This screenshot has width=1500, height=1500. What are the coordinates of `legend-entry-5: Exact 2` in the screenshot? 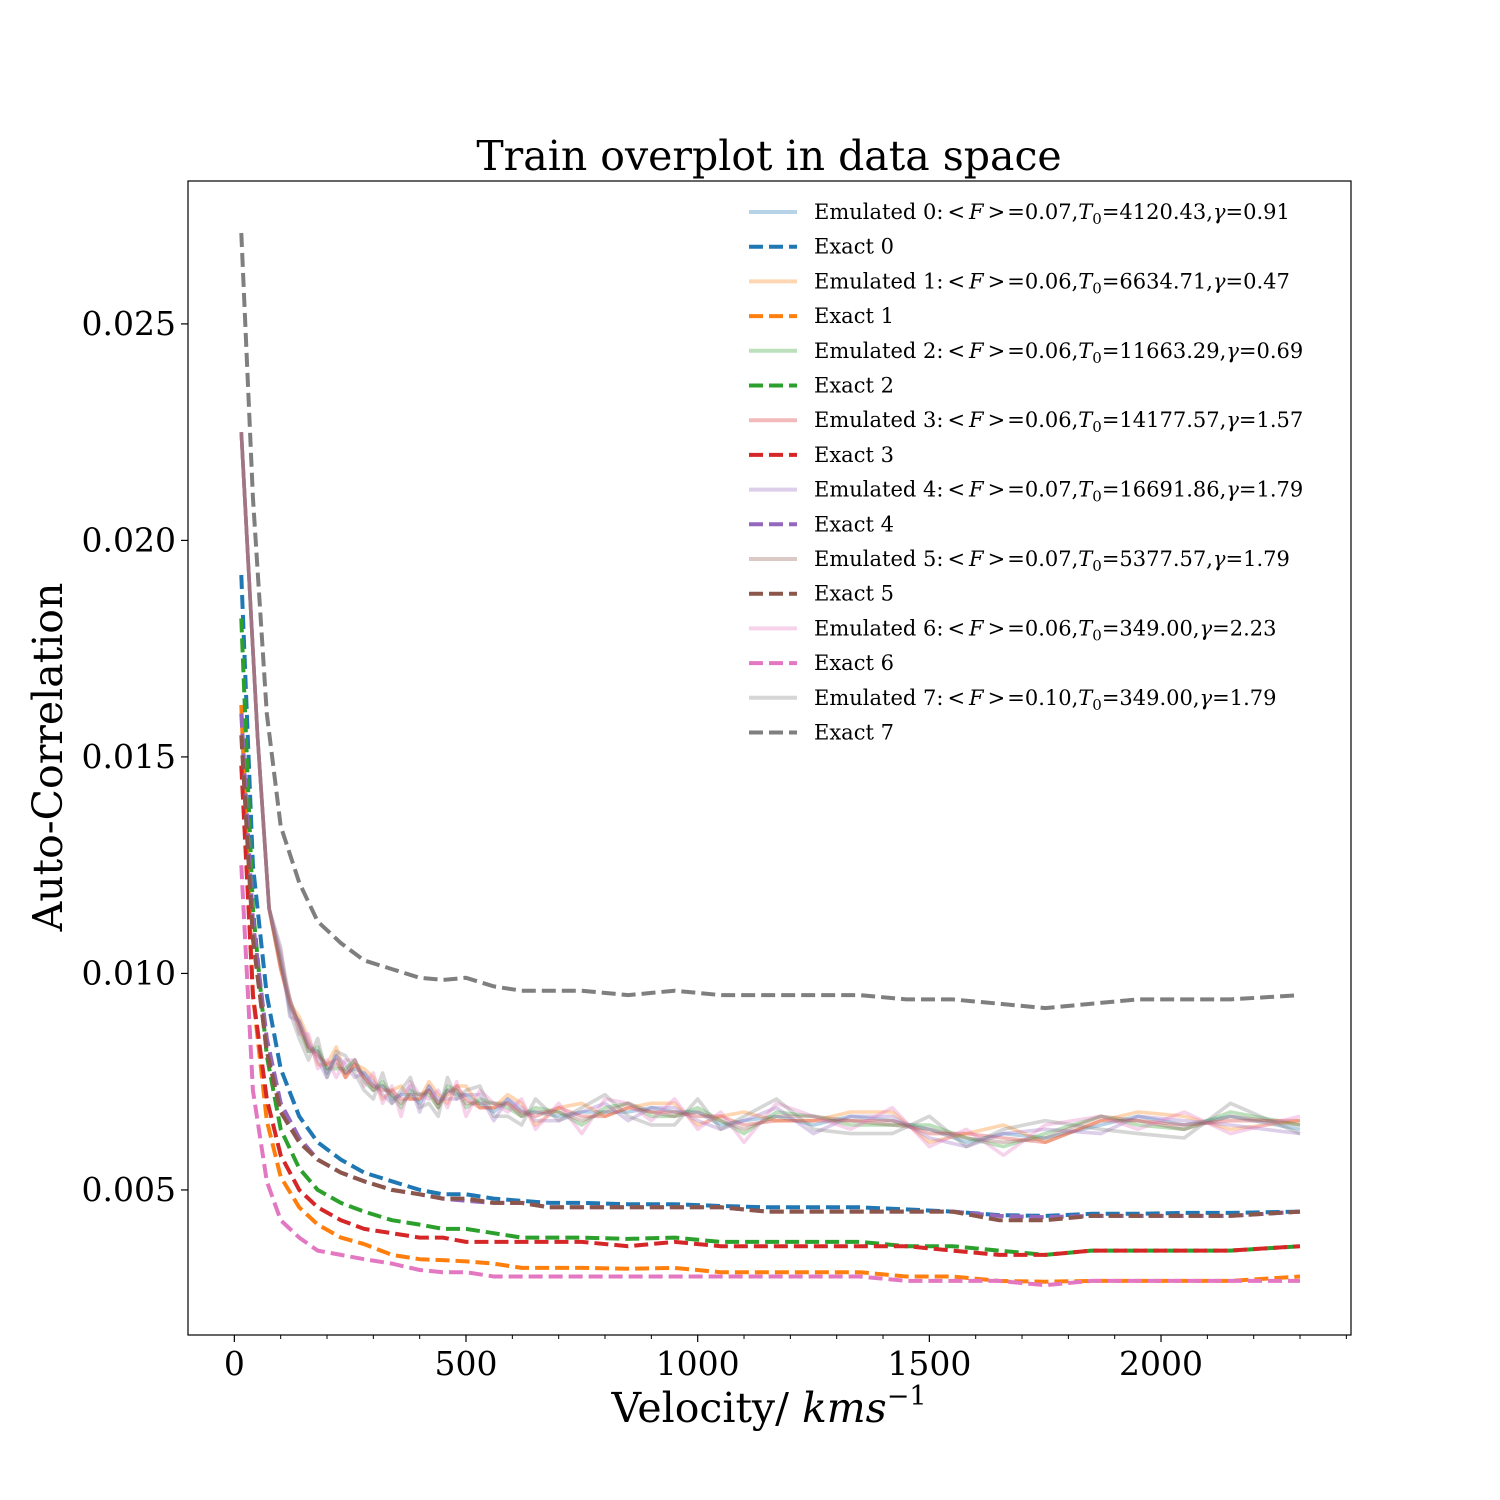 It's located at (821, 386).